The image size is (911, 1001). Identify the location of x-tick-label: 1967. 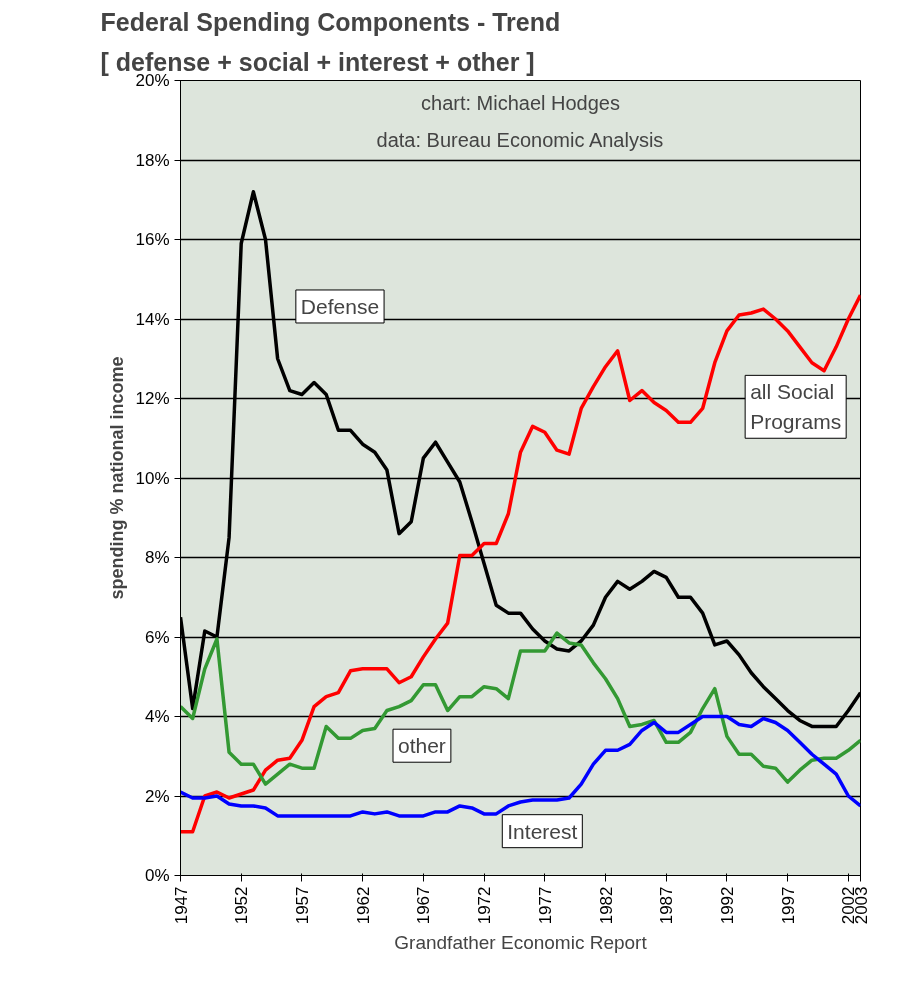
(424, 905).